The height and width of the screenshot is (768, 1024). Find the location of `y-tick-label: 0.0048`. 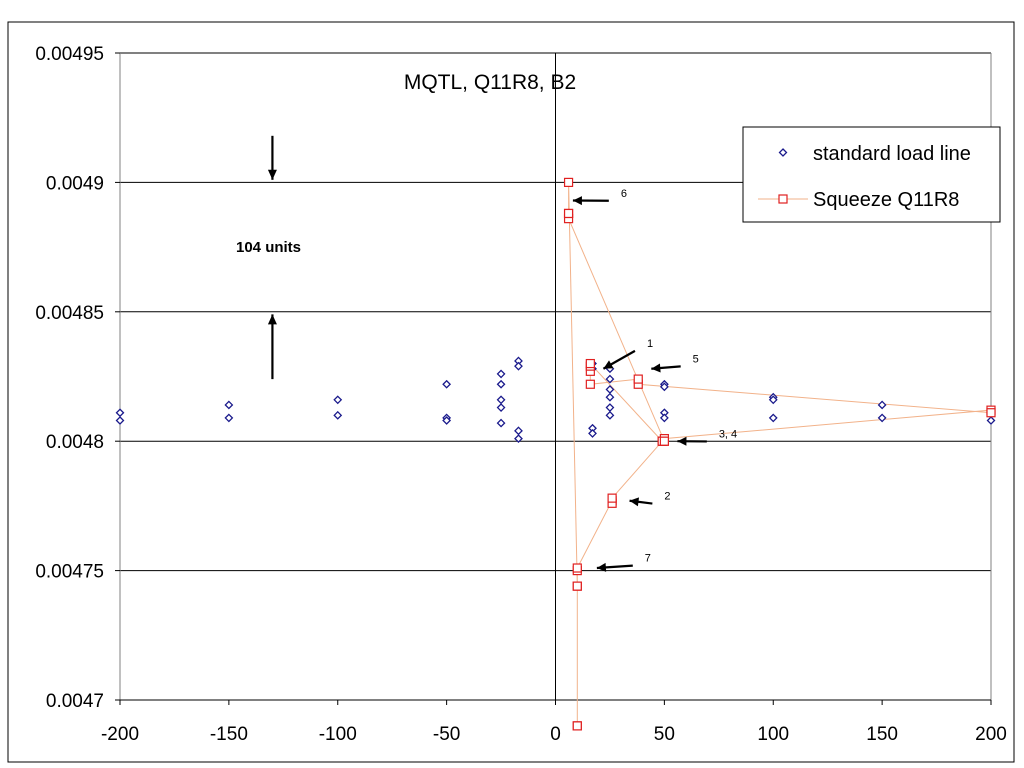

y-tick-label: 0.0048 is located at coordinates (75, 442).